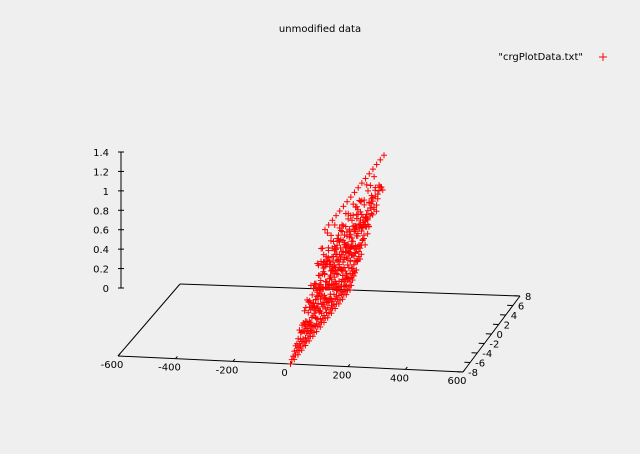 Image resolution: width=640 pixels, height=454 pixels. Describe the element at coordinates (284, 373) in the screenshot. I see `x-tick-label-3: 0` at that location.